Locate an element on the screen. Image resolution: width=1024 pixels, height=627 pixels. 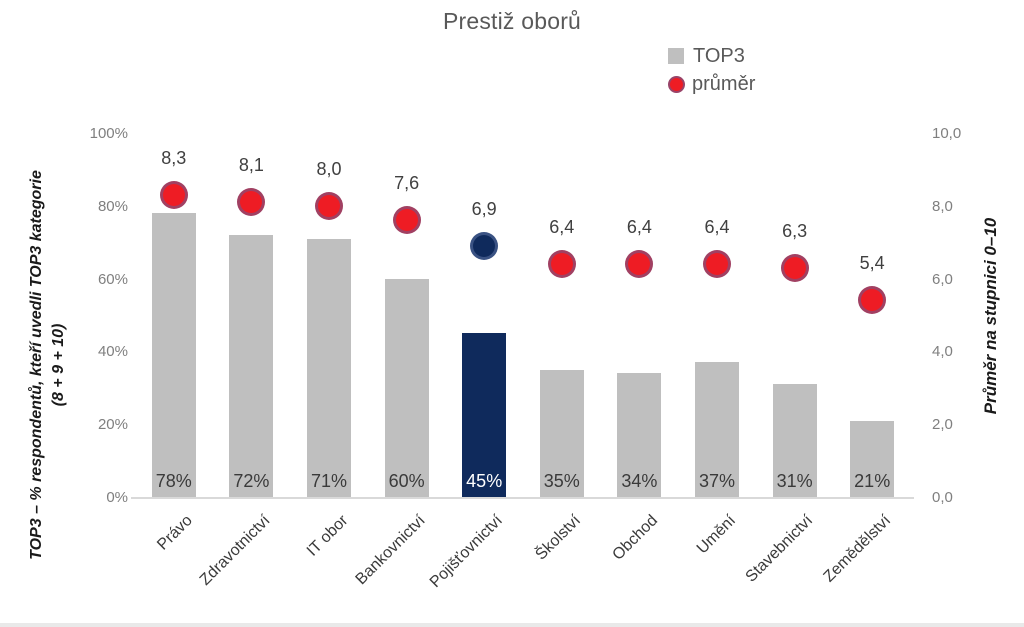
average-dot-zemědělství is located at coordinates (872, 300).